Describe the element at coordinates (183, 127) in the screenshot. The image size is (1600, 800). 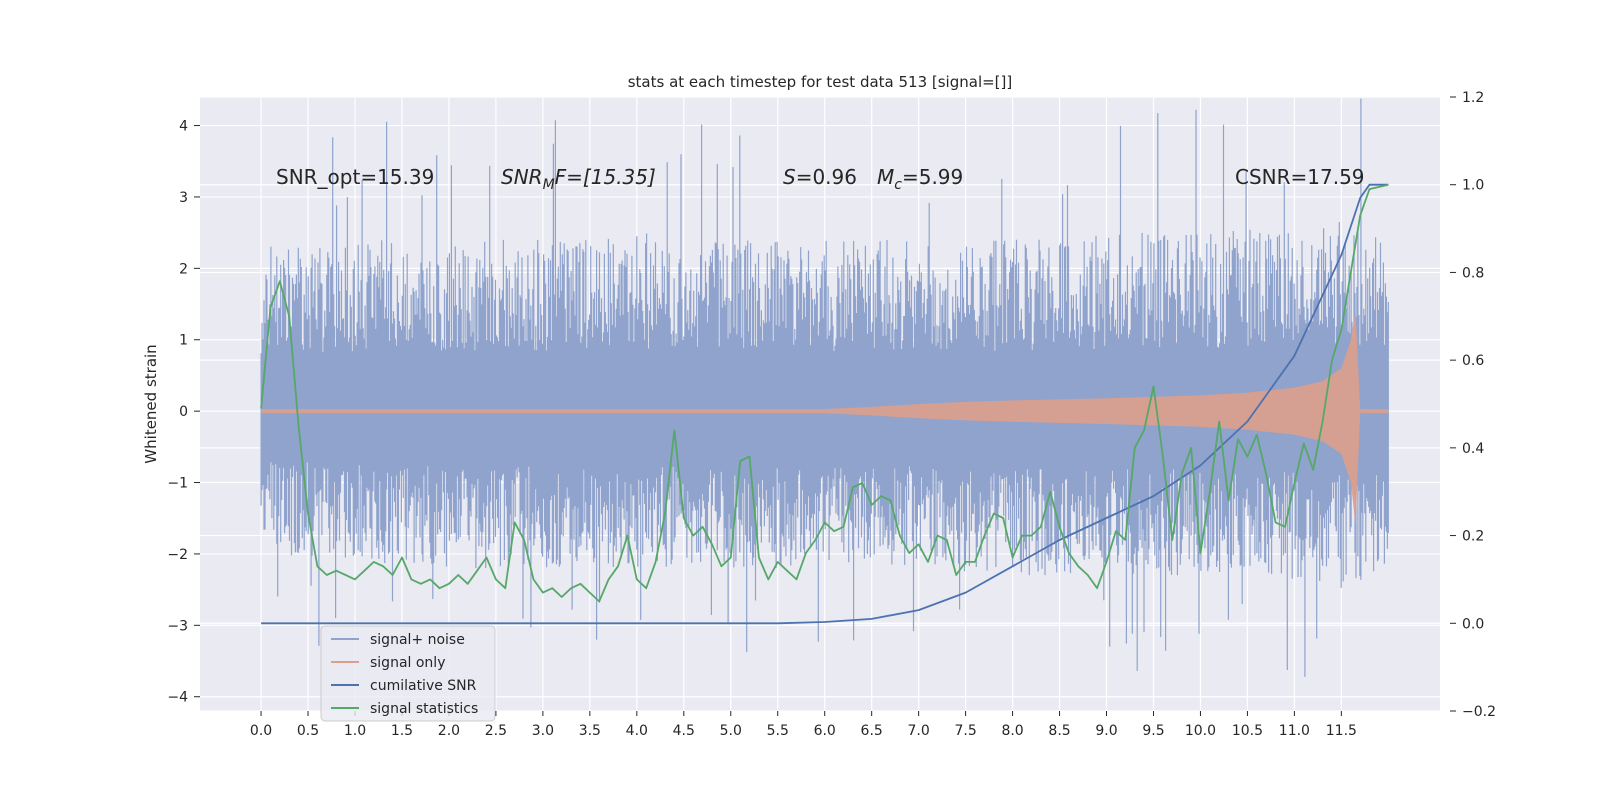
I see `y-tick-label: 4` at that location.